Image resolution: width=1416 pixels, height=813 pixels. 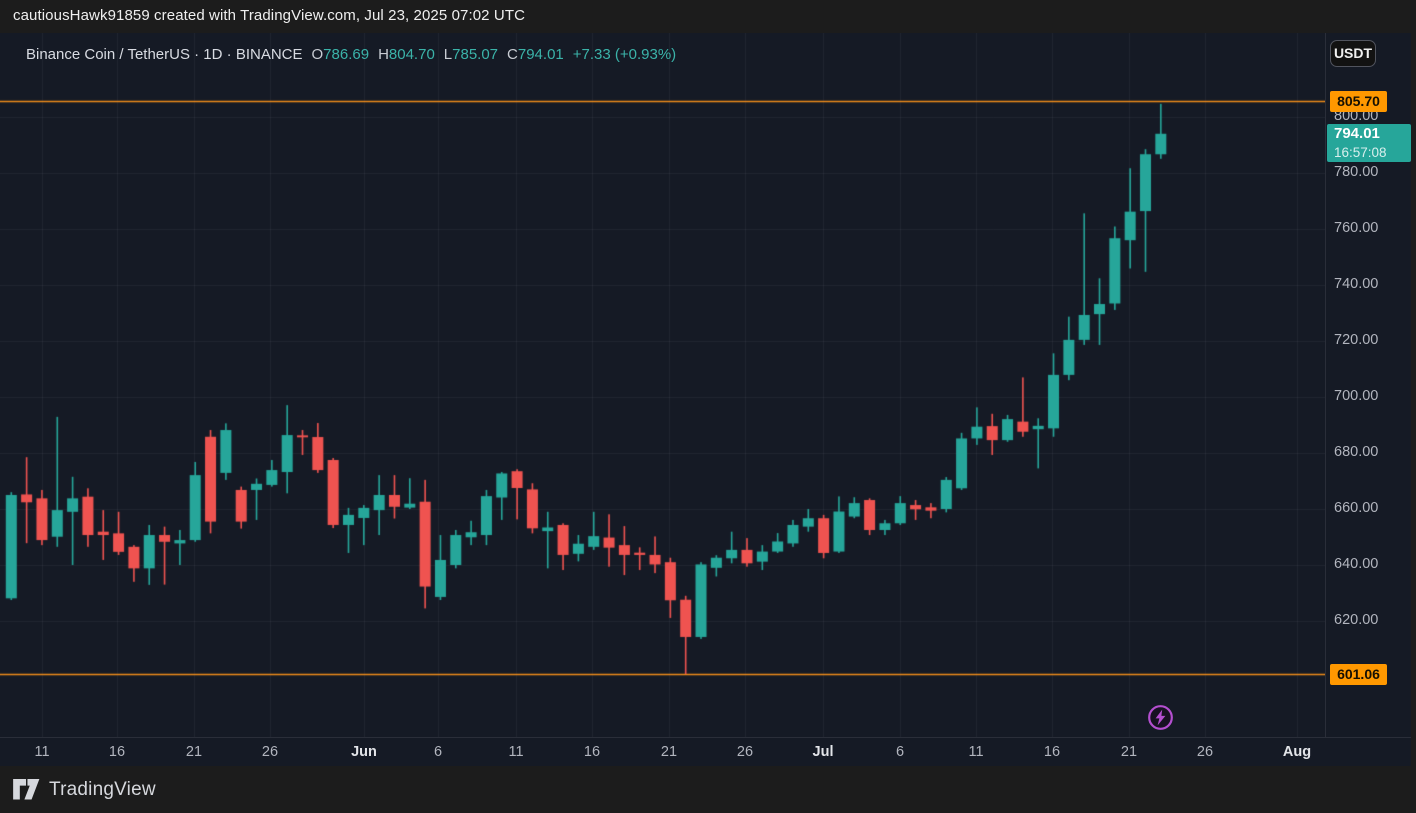 I want to click on bar-countdown: 16:57:08, so click(x=1360, y=152).